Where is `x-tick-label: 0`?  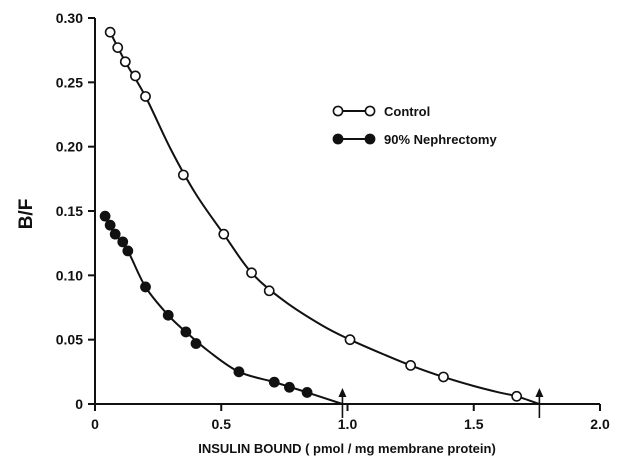 x-tick-label: 0 is located at coordinates (95, 424).